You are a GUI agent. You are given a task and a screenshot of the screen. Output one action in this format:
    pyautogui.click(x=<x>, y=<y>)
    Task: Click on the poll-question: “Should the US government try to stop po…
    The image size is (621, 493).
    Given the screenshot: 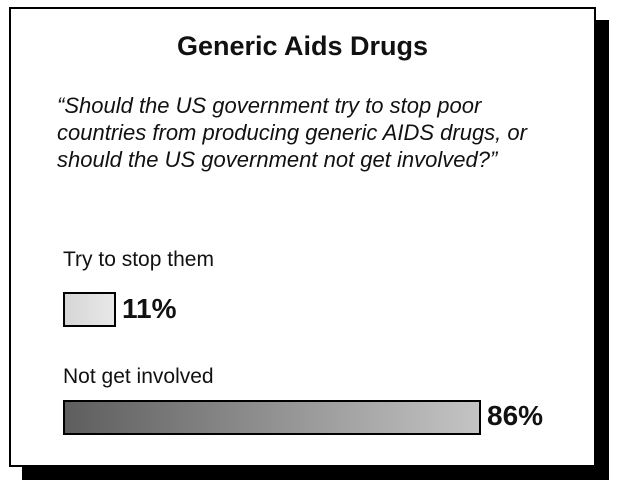 What is the action you would take?
    pyautogui.click(x=292, y=132)
    